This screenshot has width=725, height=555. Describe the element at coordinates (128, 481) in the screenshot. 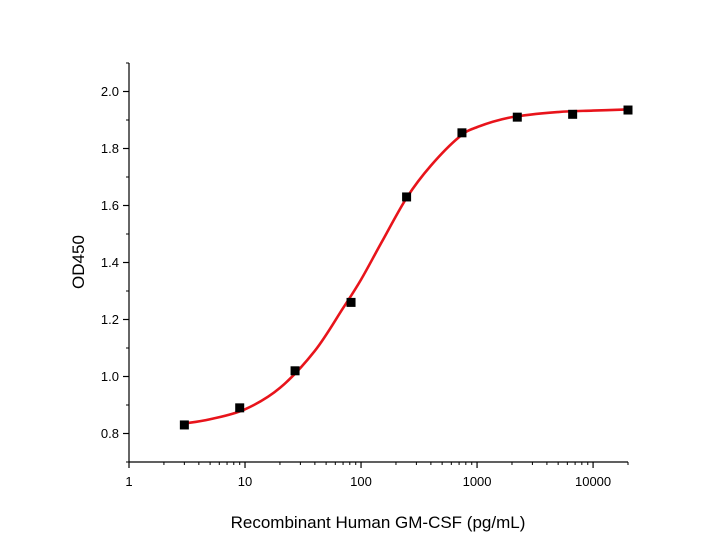

I see `x-tick-label: 1` at that location.